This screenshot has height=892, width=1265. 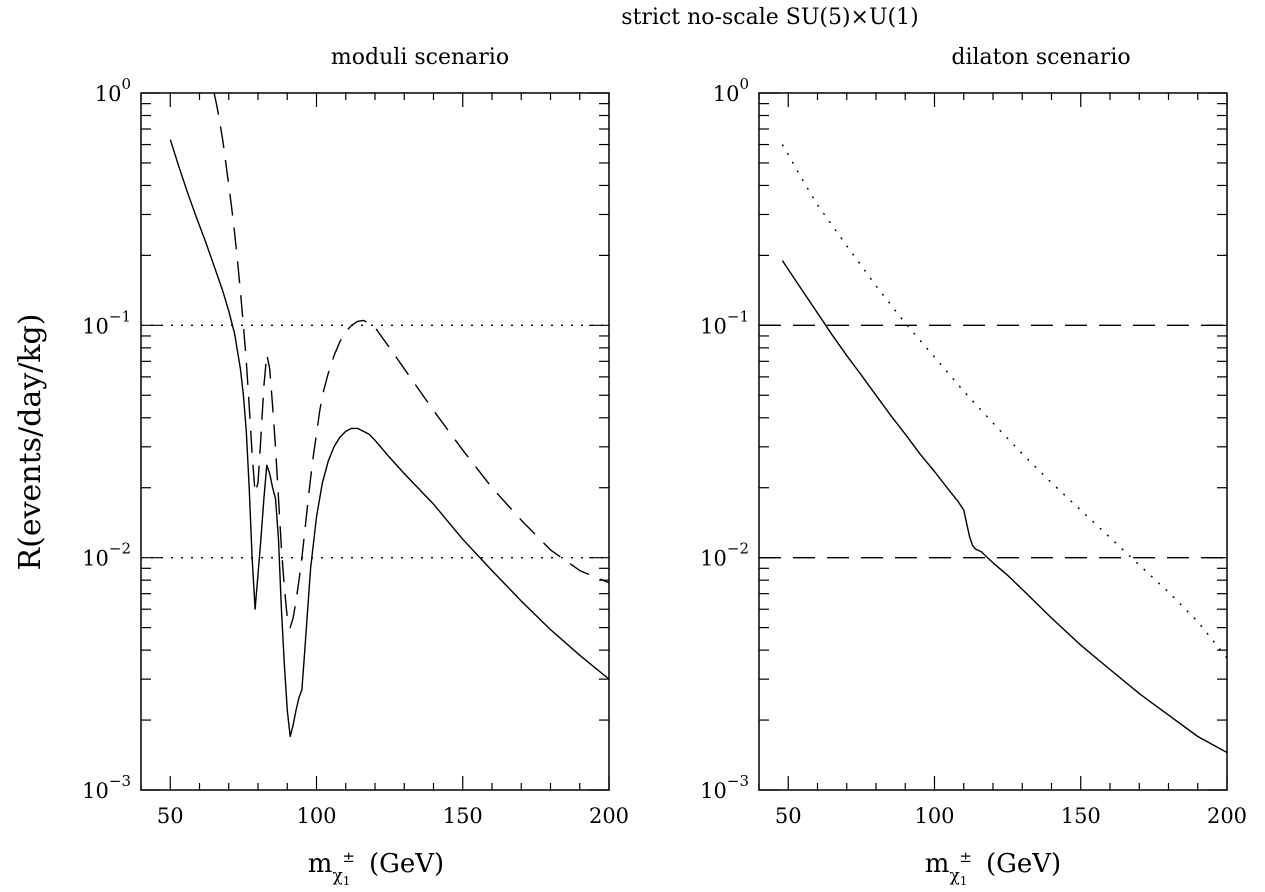 I want to click on moduli-x-axis-label: mχ1 ± (GeV), so click(x=376, y=868).